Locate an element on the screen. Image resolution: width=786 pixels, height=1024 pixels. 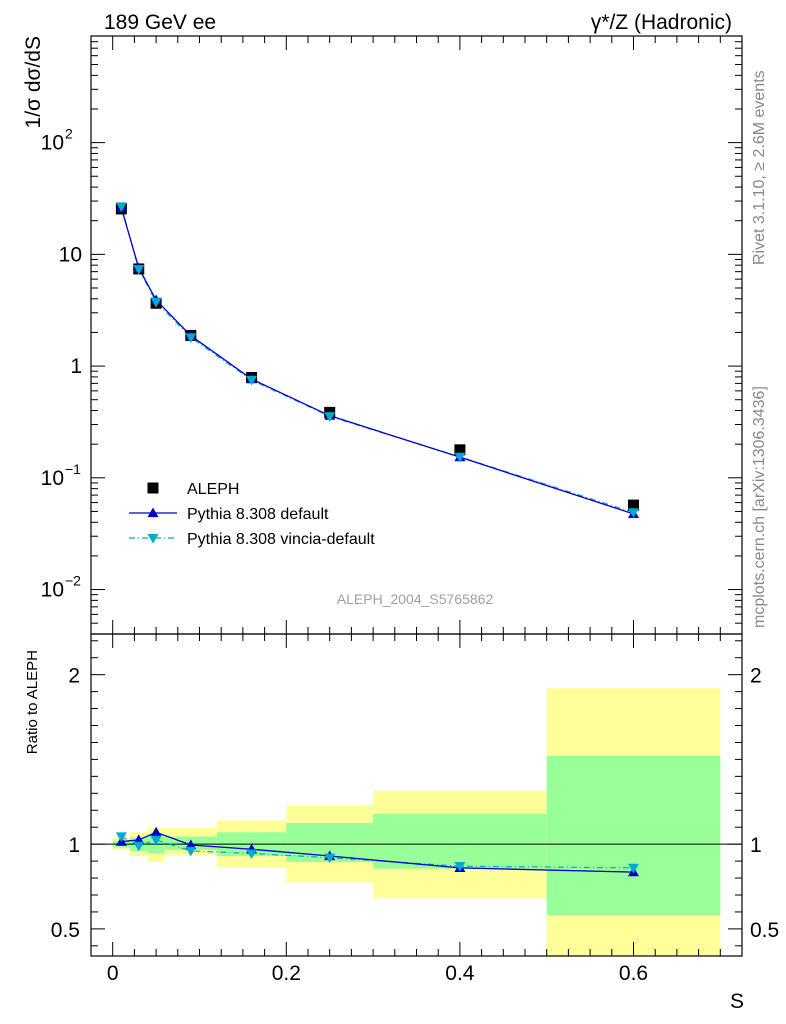
ratio-y-tick-label: 2 is located at coordinates (74, 676).